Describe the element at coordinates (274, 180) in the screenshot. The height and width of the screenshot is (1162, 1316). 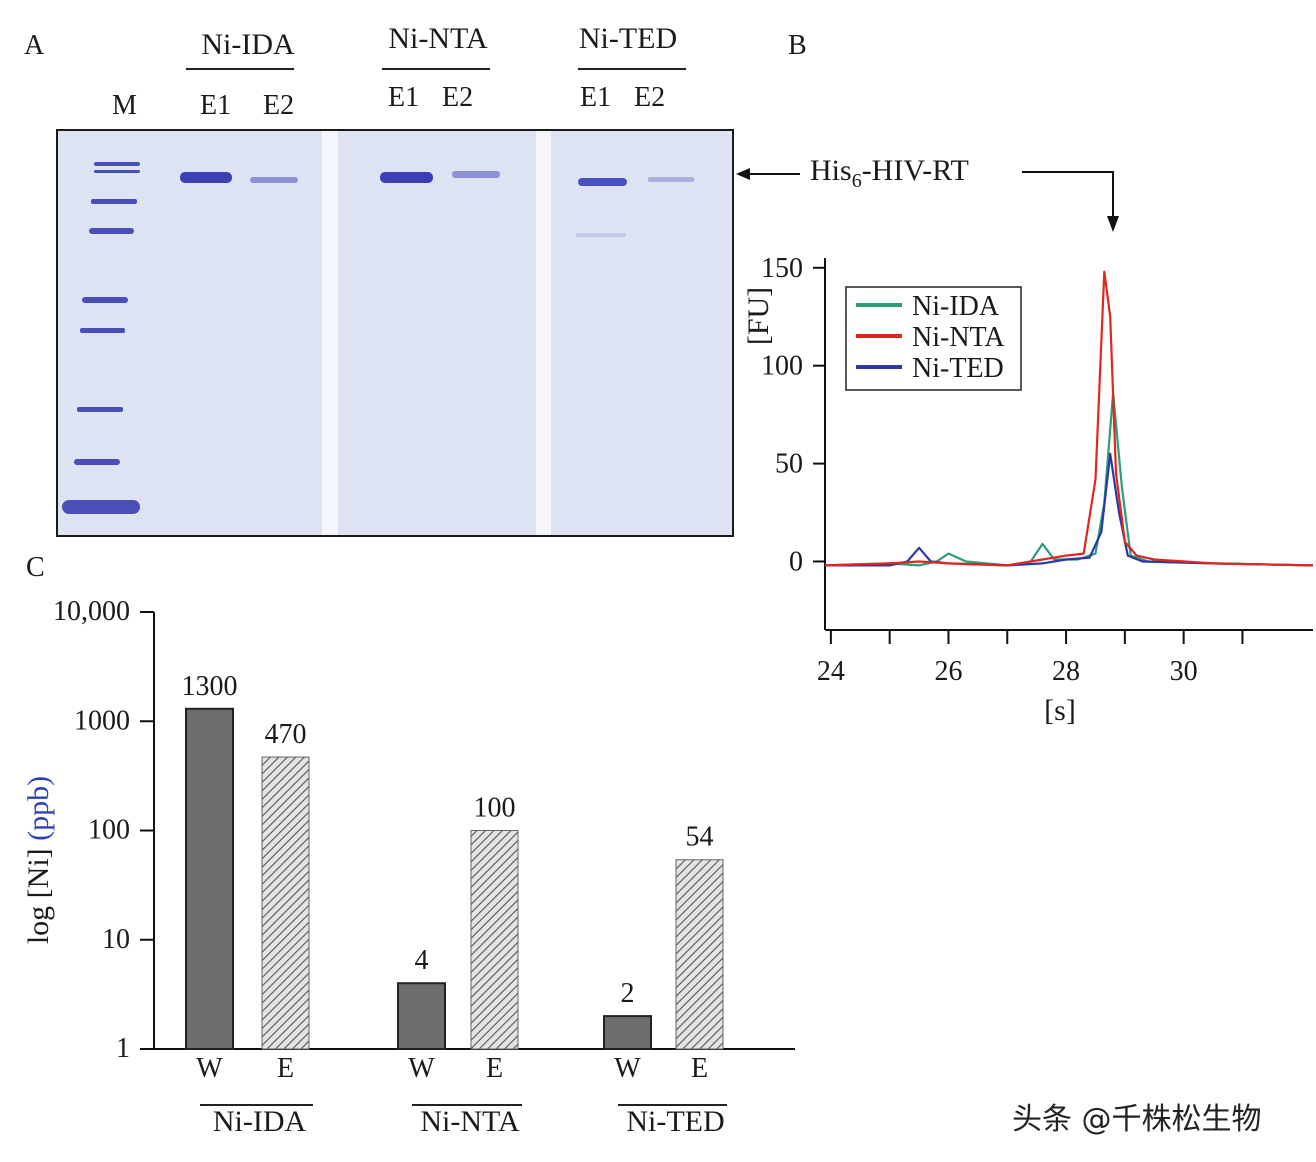
I see `band-ida-e2` at that location.